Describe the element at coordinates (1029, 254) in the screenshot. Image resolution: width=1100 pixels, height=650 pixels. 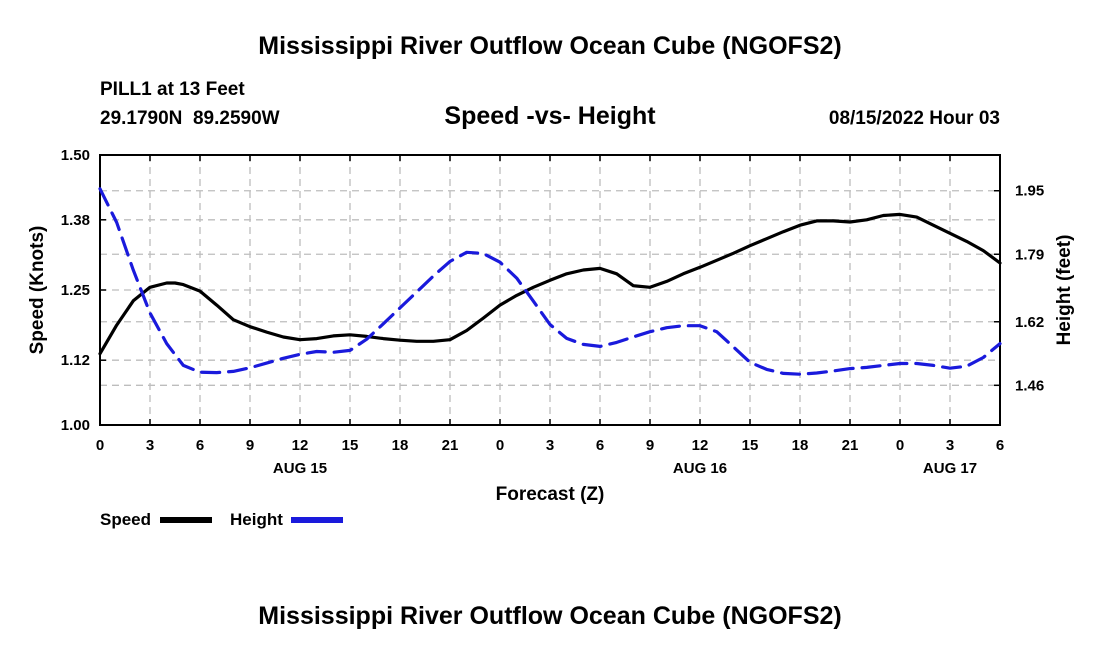
I see `y-right-tick-label: 1.79` at that location.